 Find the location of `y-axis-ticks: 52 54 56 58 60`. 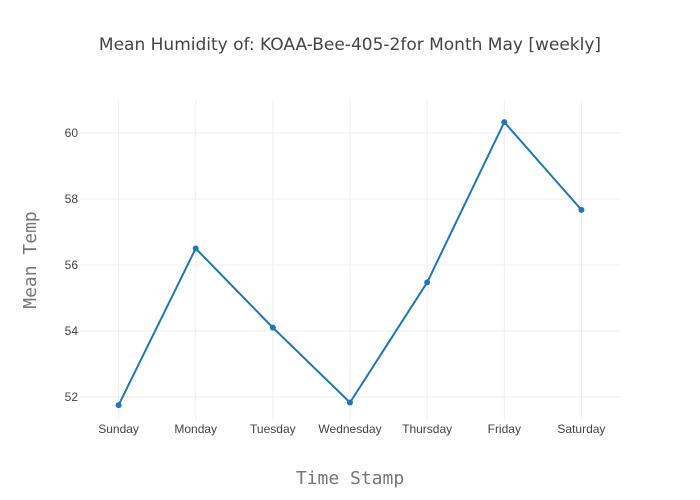

y-axis-ticks: 52 54 56 58 60 is located at coordinates (72, 265).